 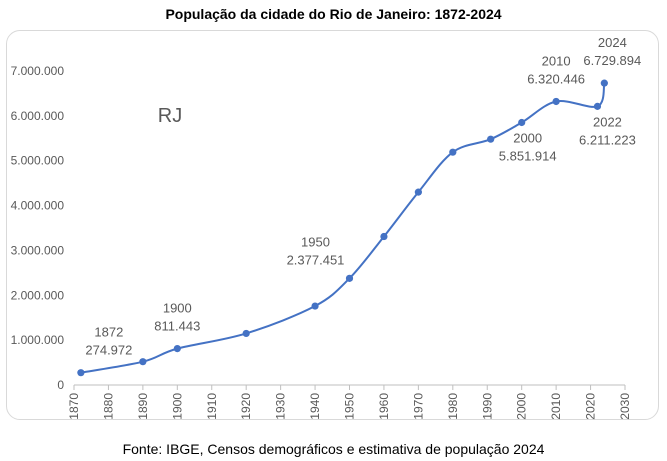 I want to click on data-label-year: 2024, so click(x=612, y=42).